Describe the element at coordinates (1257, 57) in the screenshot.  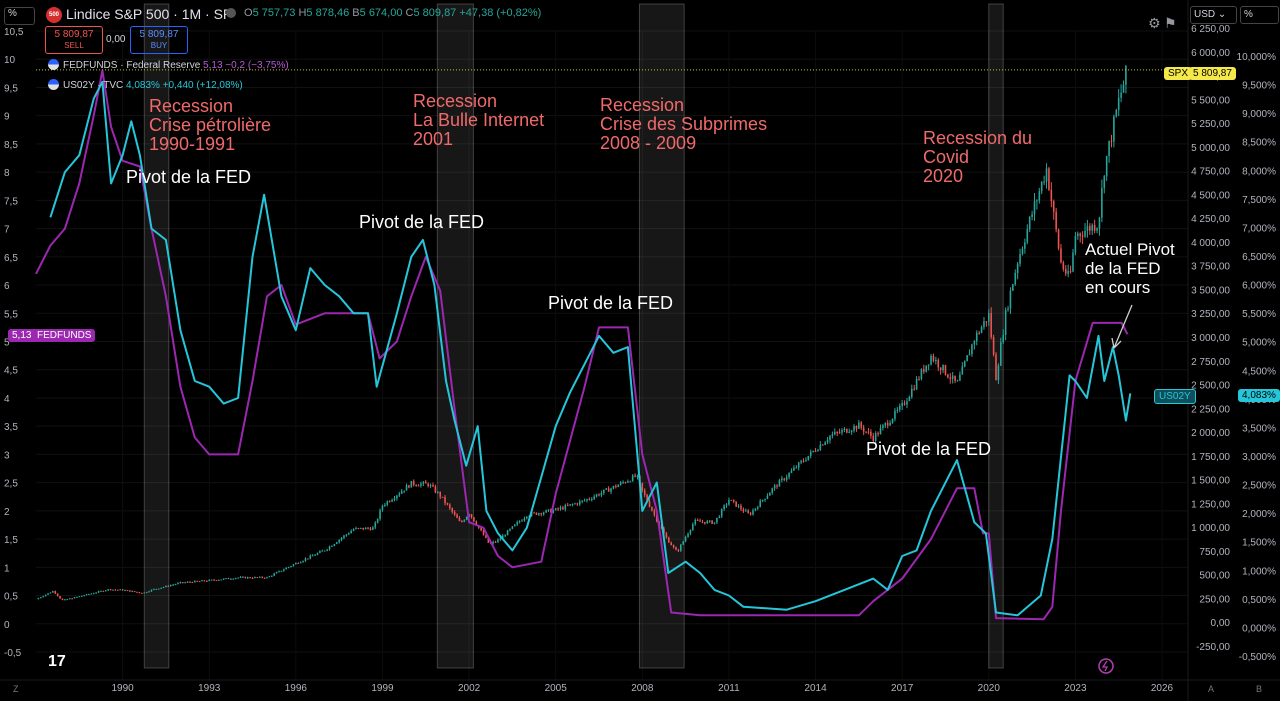
I see `pct-axis-tick: 10,000%` at that location.